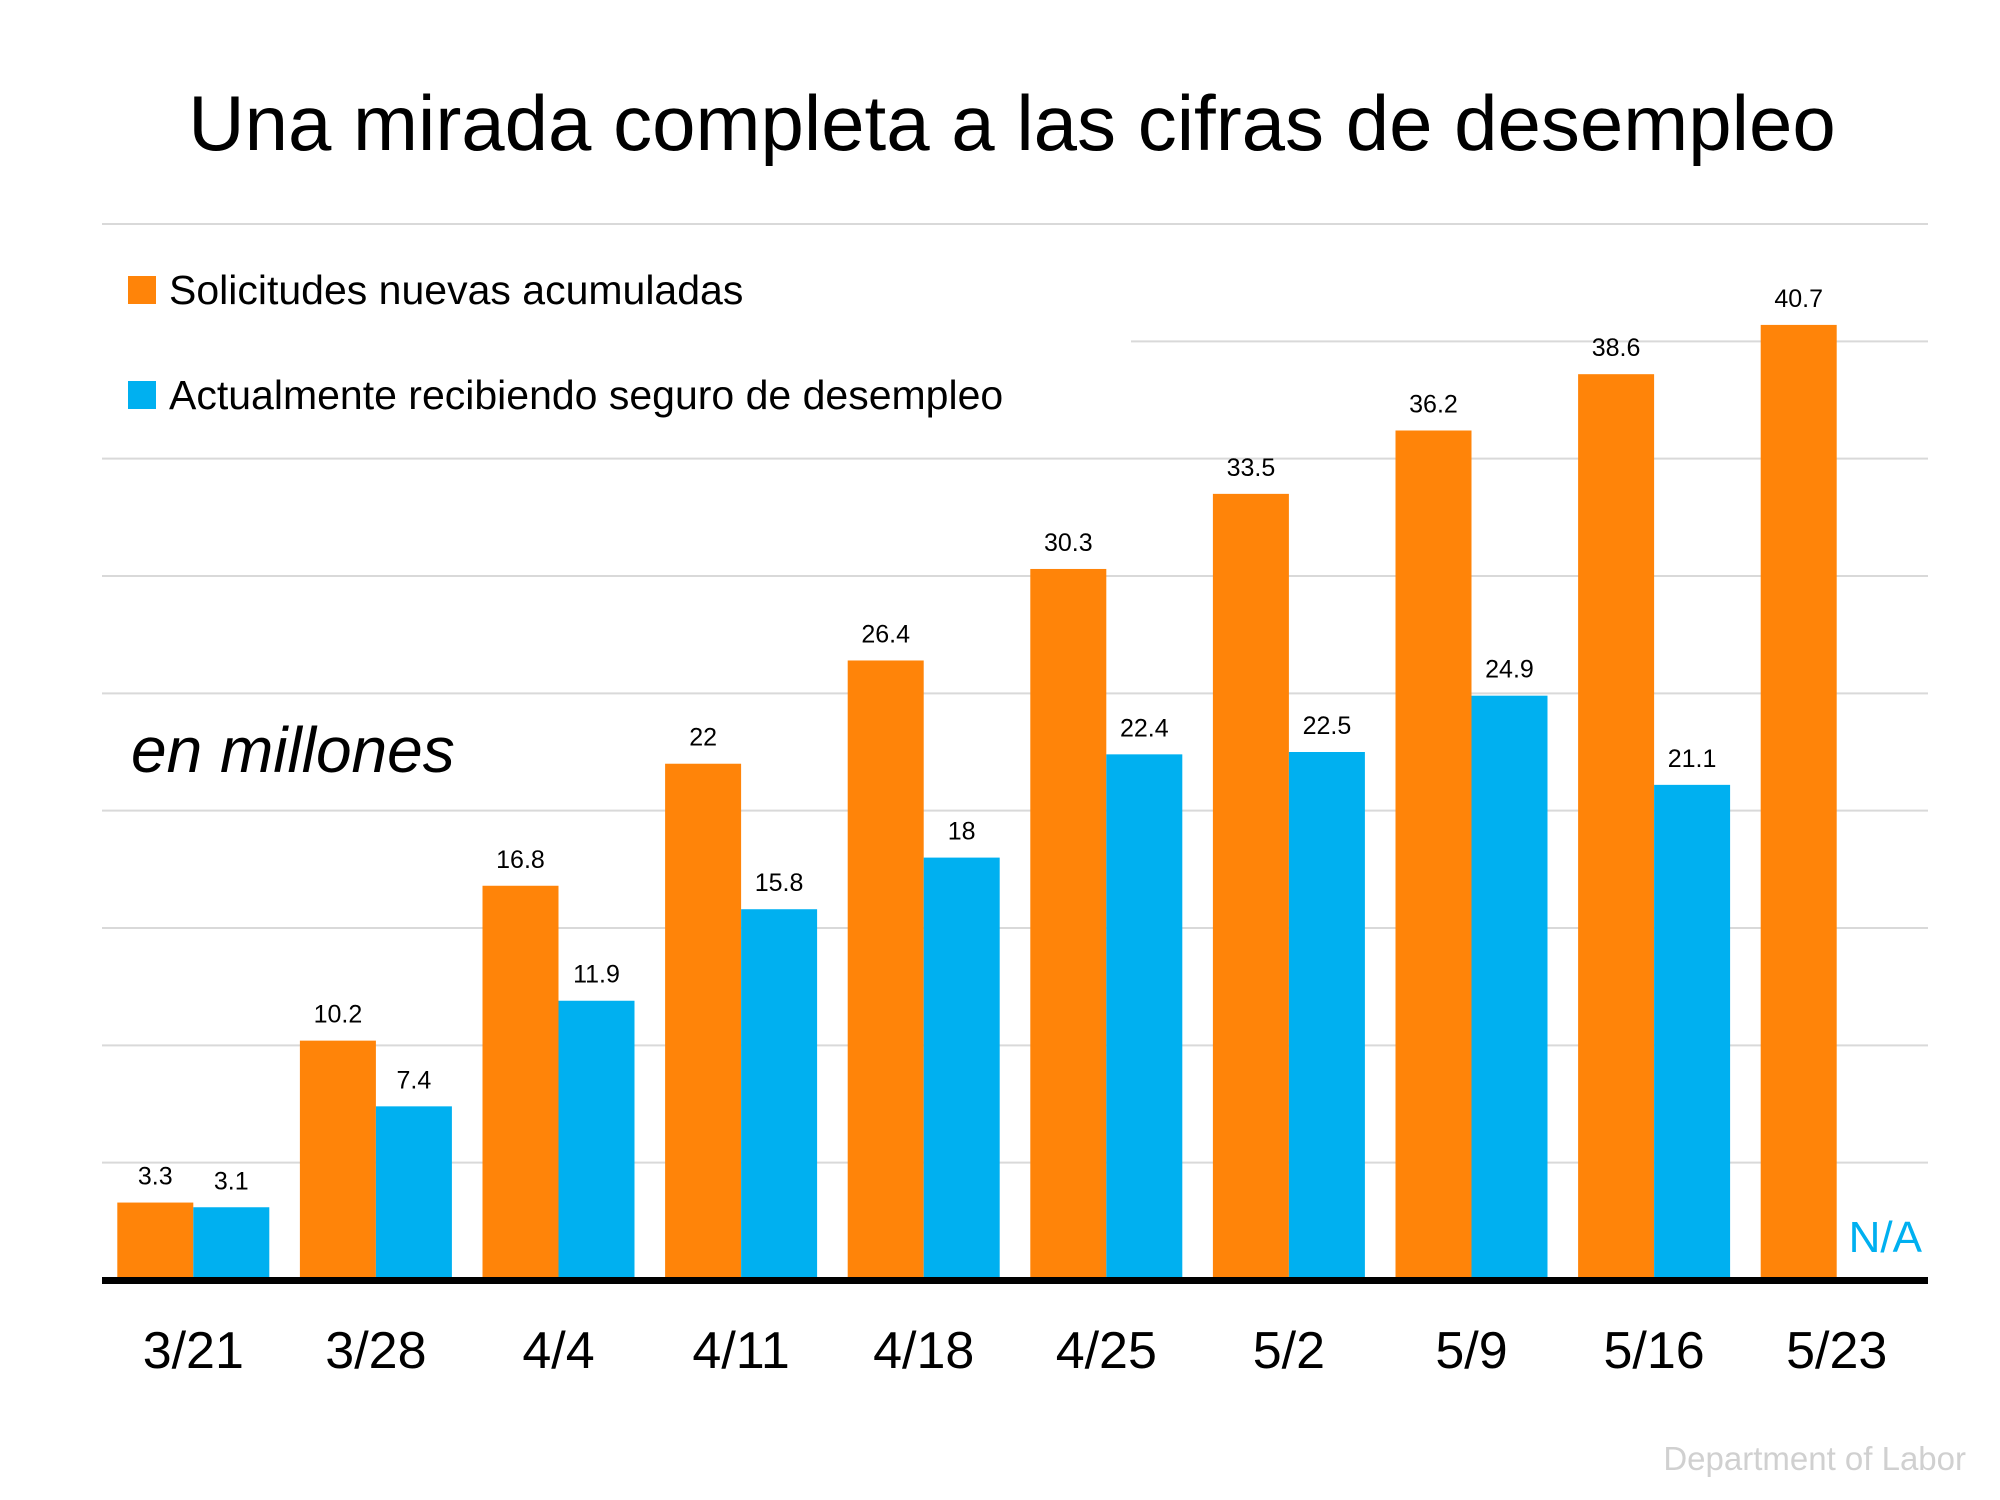 The image size is (2000, 1500). Describe the element at coordinates (1433, 405) in the screenshot. I see `data-label: 36.2` at that location.